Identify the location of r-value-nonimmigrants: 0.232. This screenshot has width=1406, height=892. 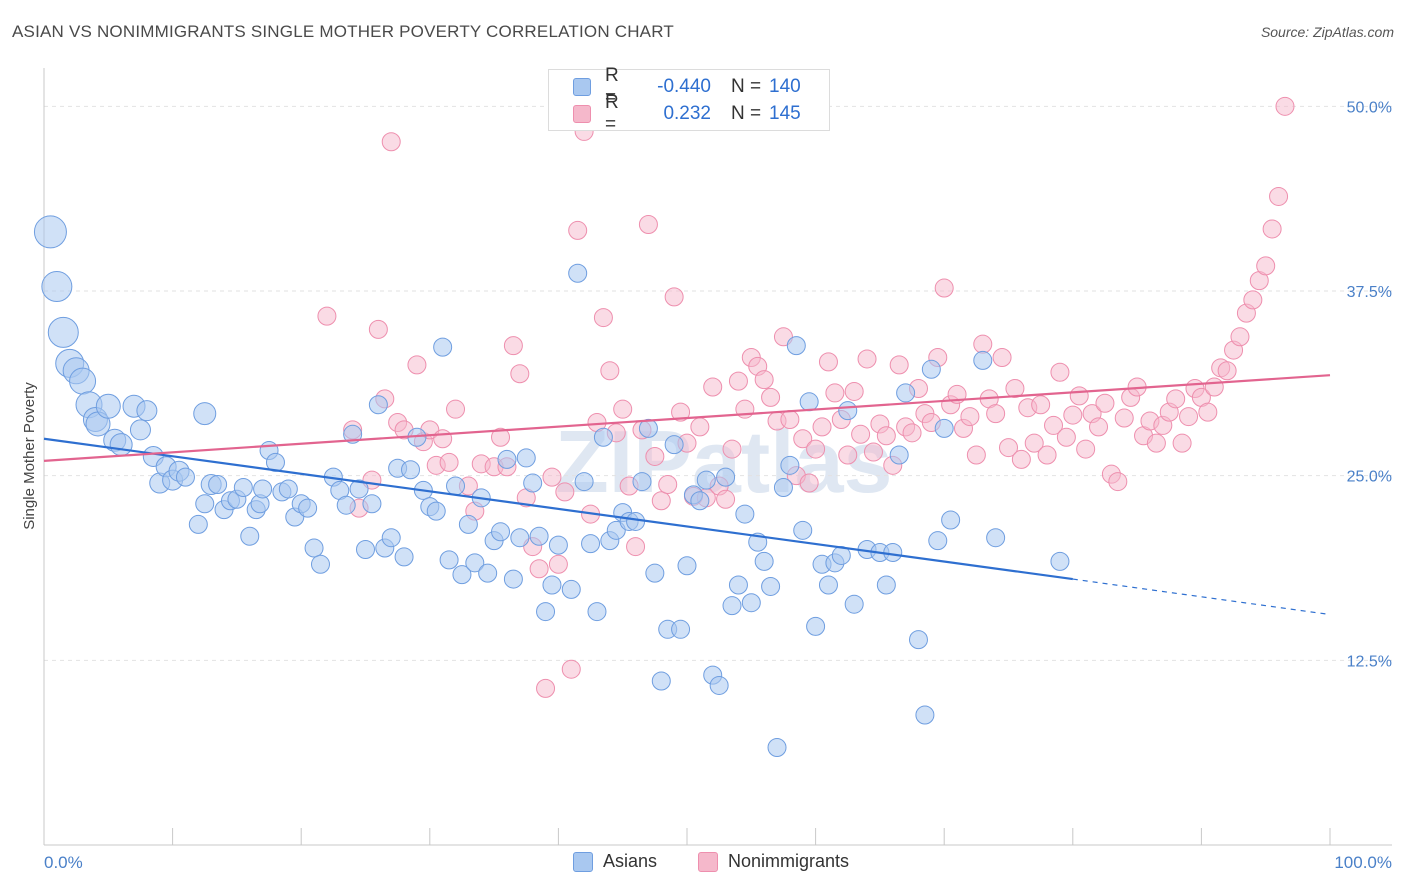
(687, 113).